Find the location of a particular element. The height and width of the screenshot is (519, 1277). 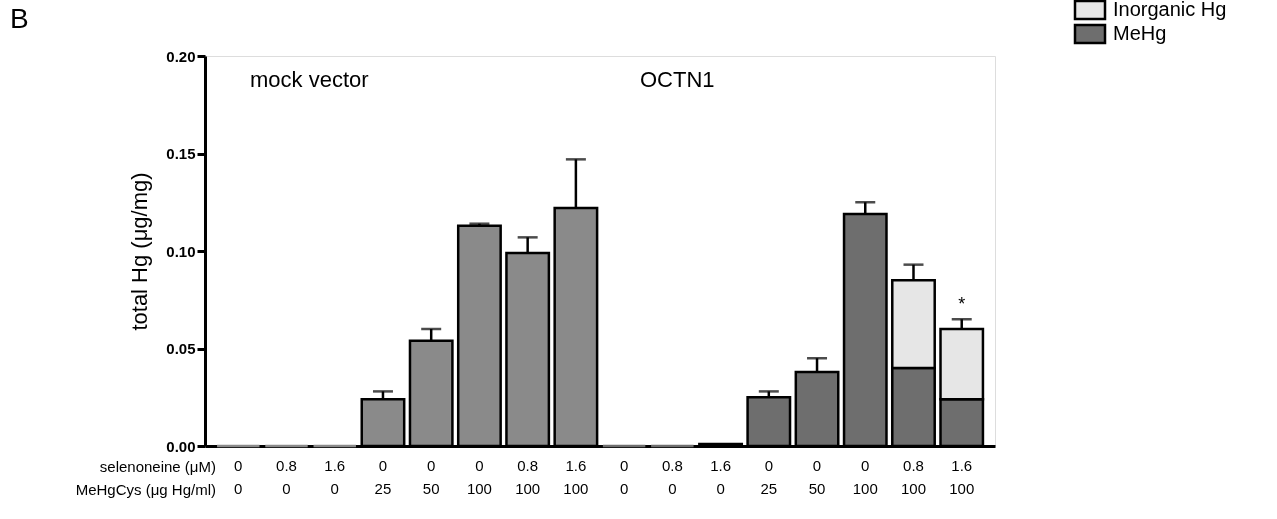

text: B is located at coordinates (19, 18).